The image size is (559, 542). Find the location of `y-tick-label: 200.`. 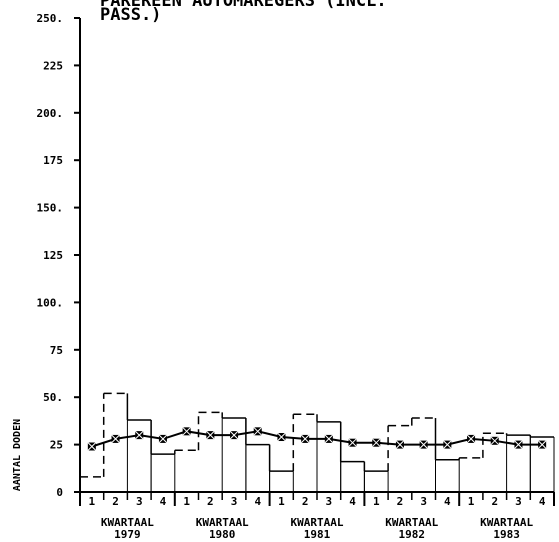

y-tick-label: 200. is located at coordinates (50, 113).